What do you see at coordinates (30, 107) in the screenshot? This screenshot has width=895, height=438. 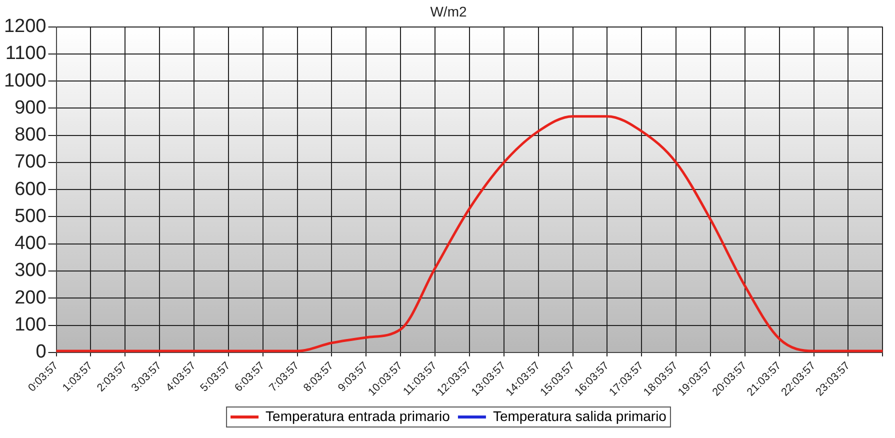 I see `y-tick-label: 900` at bounding box center [30, 107].